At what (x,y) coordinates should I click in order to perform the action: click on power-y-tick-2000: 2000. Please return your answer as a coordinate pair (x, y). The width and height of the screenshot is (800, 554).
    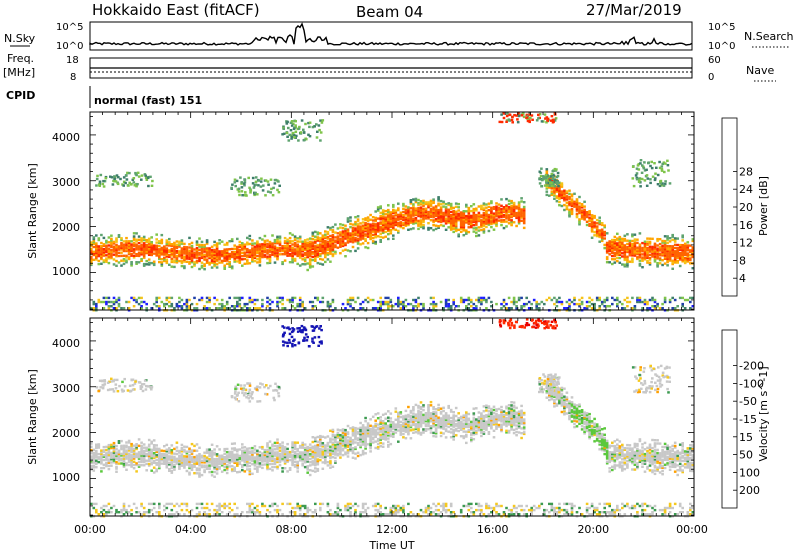
    Looking at the image, I should click on (66, 227).